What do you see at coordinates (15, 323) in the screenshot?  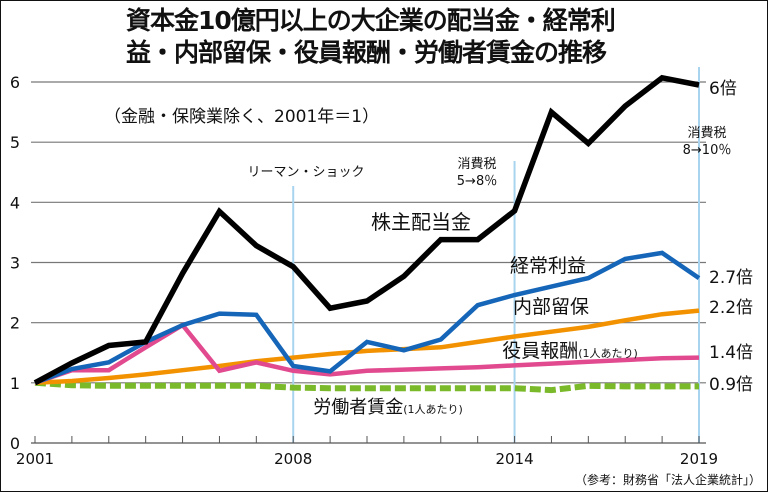 I see `y-tick-label: 2` at bounding box center [15, 323].